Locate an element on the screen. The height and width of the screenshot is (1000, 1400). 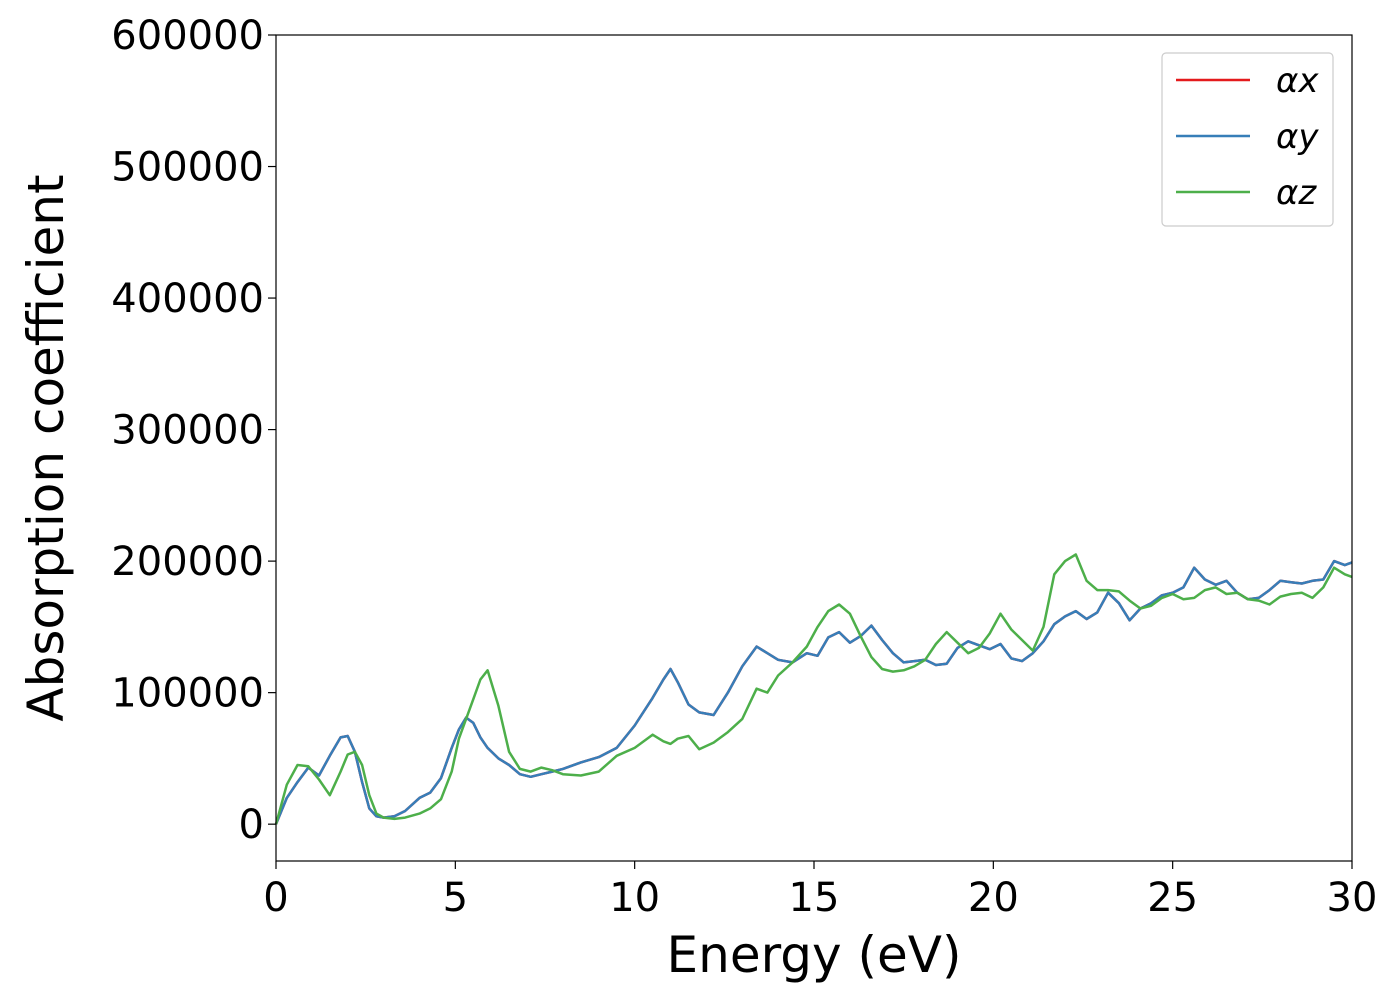
y-tick-label: 300000 is located at coordinates (187, 431).